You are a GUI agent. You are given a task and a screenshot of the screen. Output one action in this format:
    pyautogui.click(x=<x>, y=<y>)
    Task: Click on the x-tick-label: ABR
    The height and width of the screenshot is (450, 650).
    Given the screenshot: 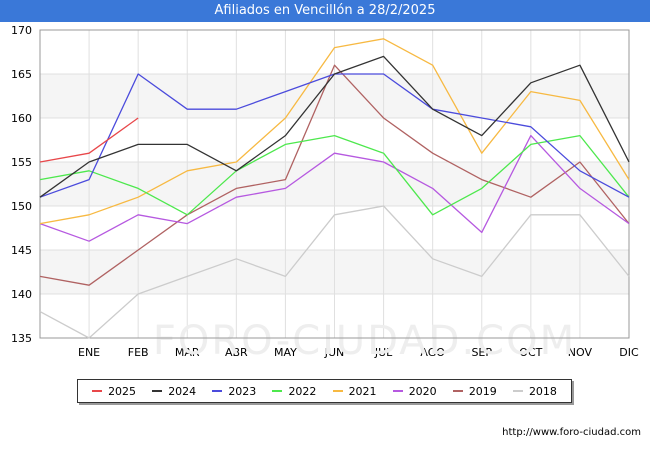 What is the action you would take?
    pyautogui.click(x=236, y=352)
    